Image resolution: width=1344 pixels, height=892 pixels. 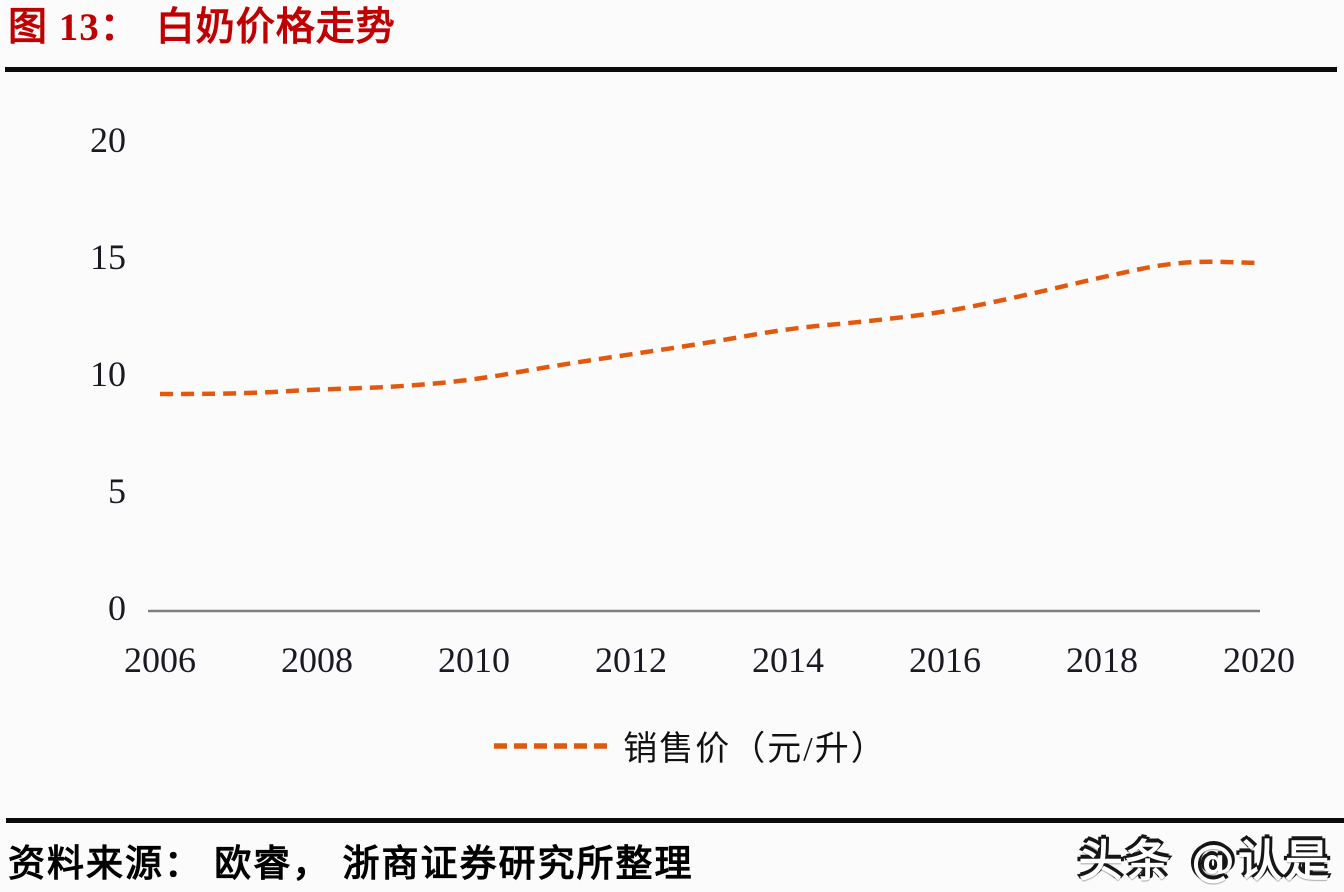 I want to click on x-axis-tick-label: 2006, so click(x=160, y=660).